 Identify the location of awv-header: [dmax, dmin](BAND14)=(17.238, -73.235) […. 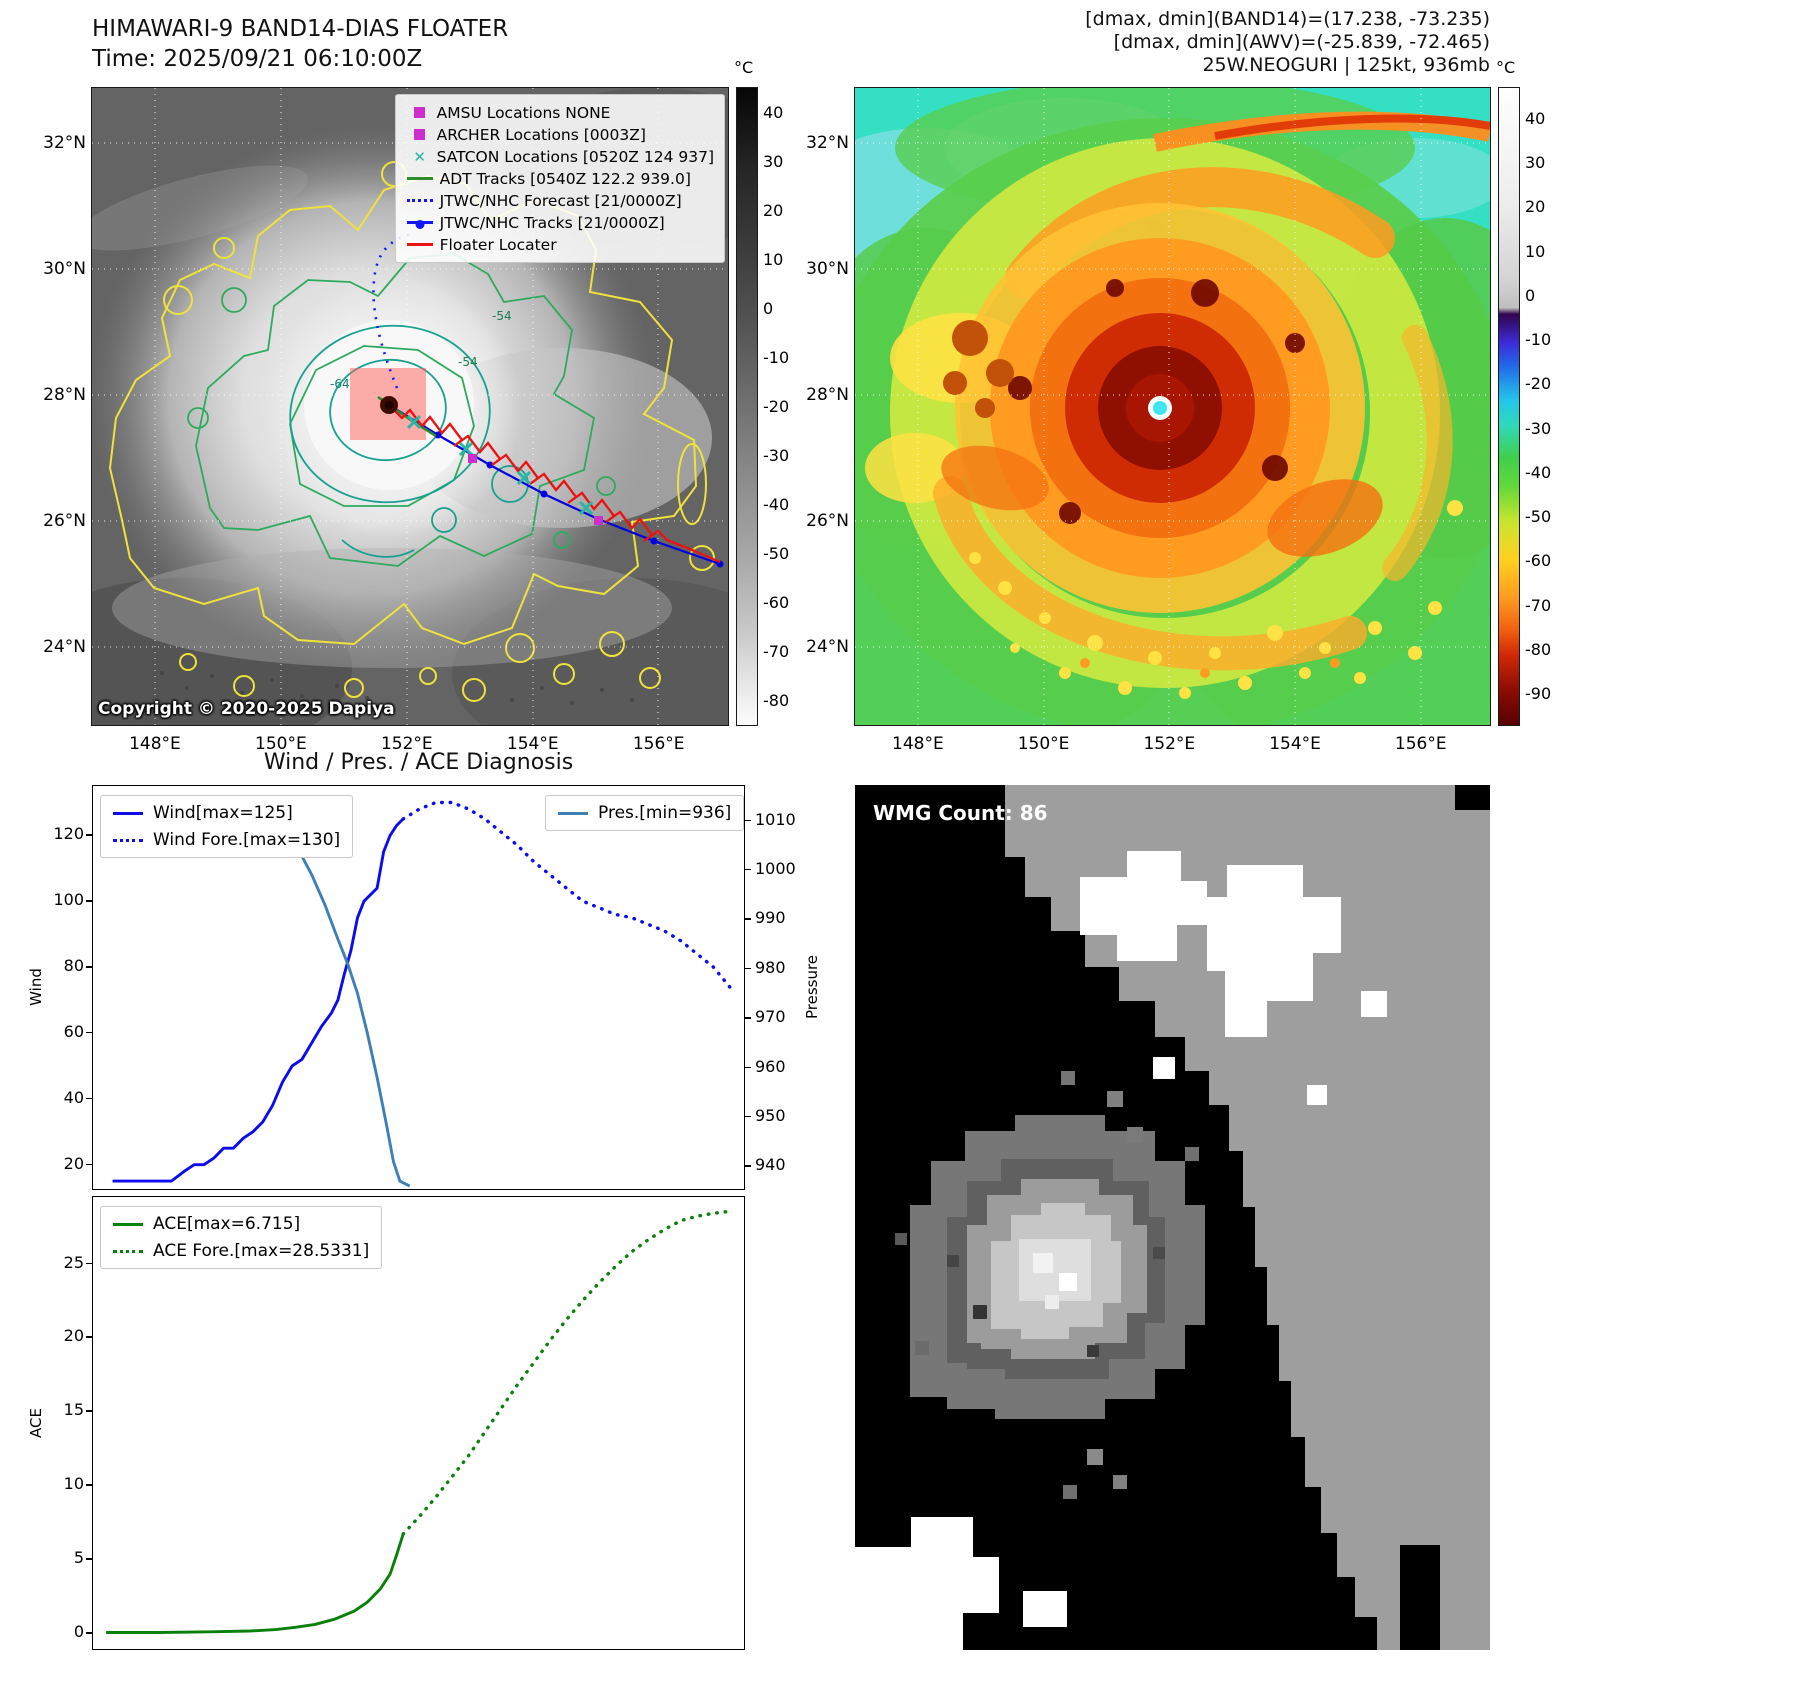
(1172, 42).